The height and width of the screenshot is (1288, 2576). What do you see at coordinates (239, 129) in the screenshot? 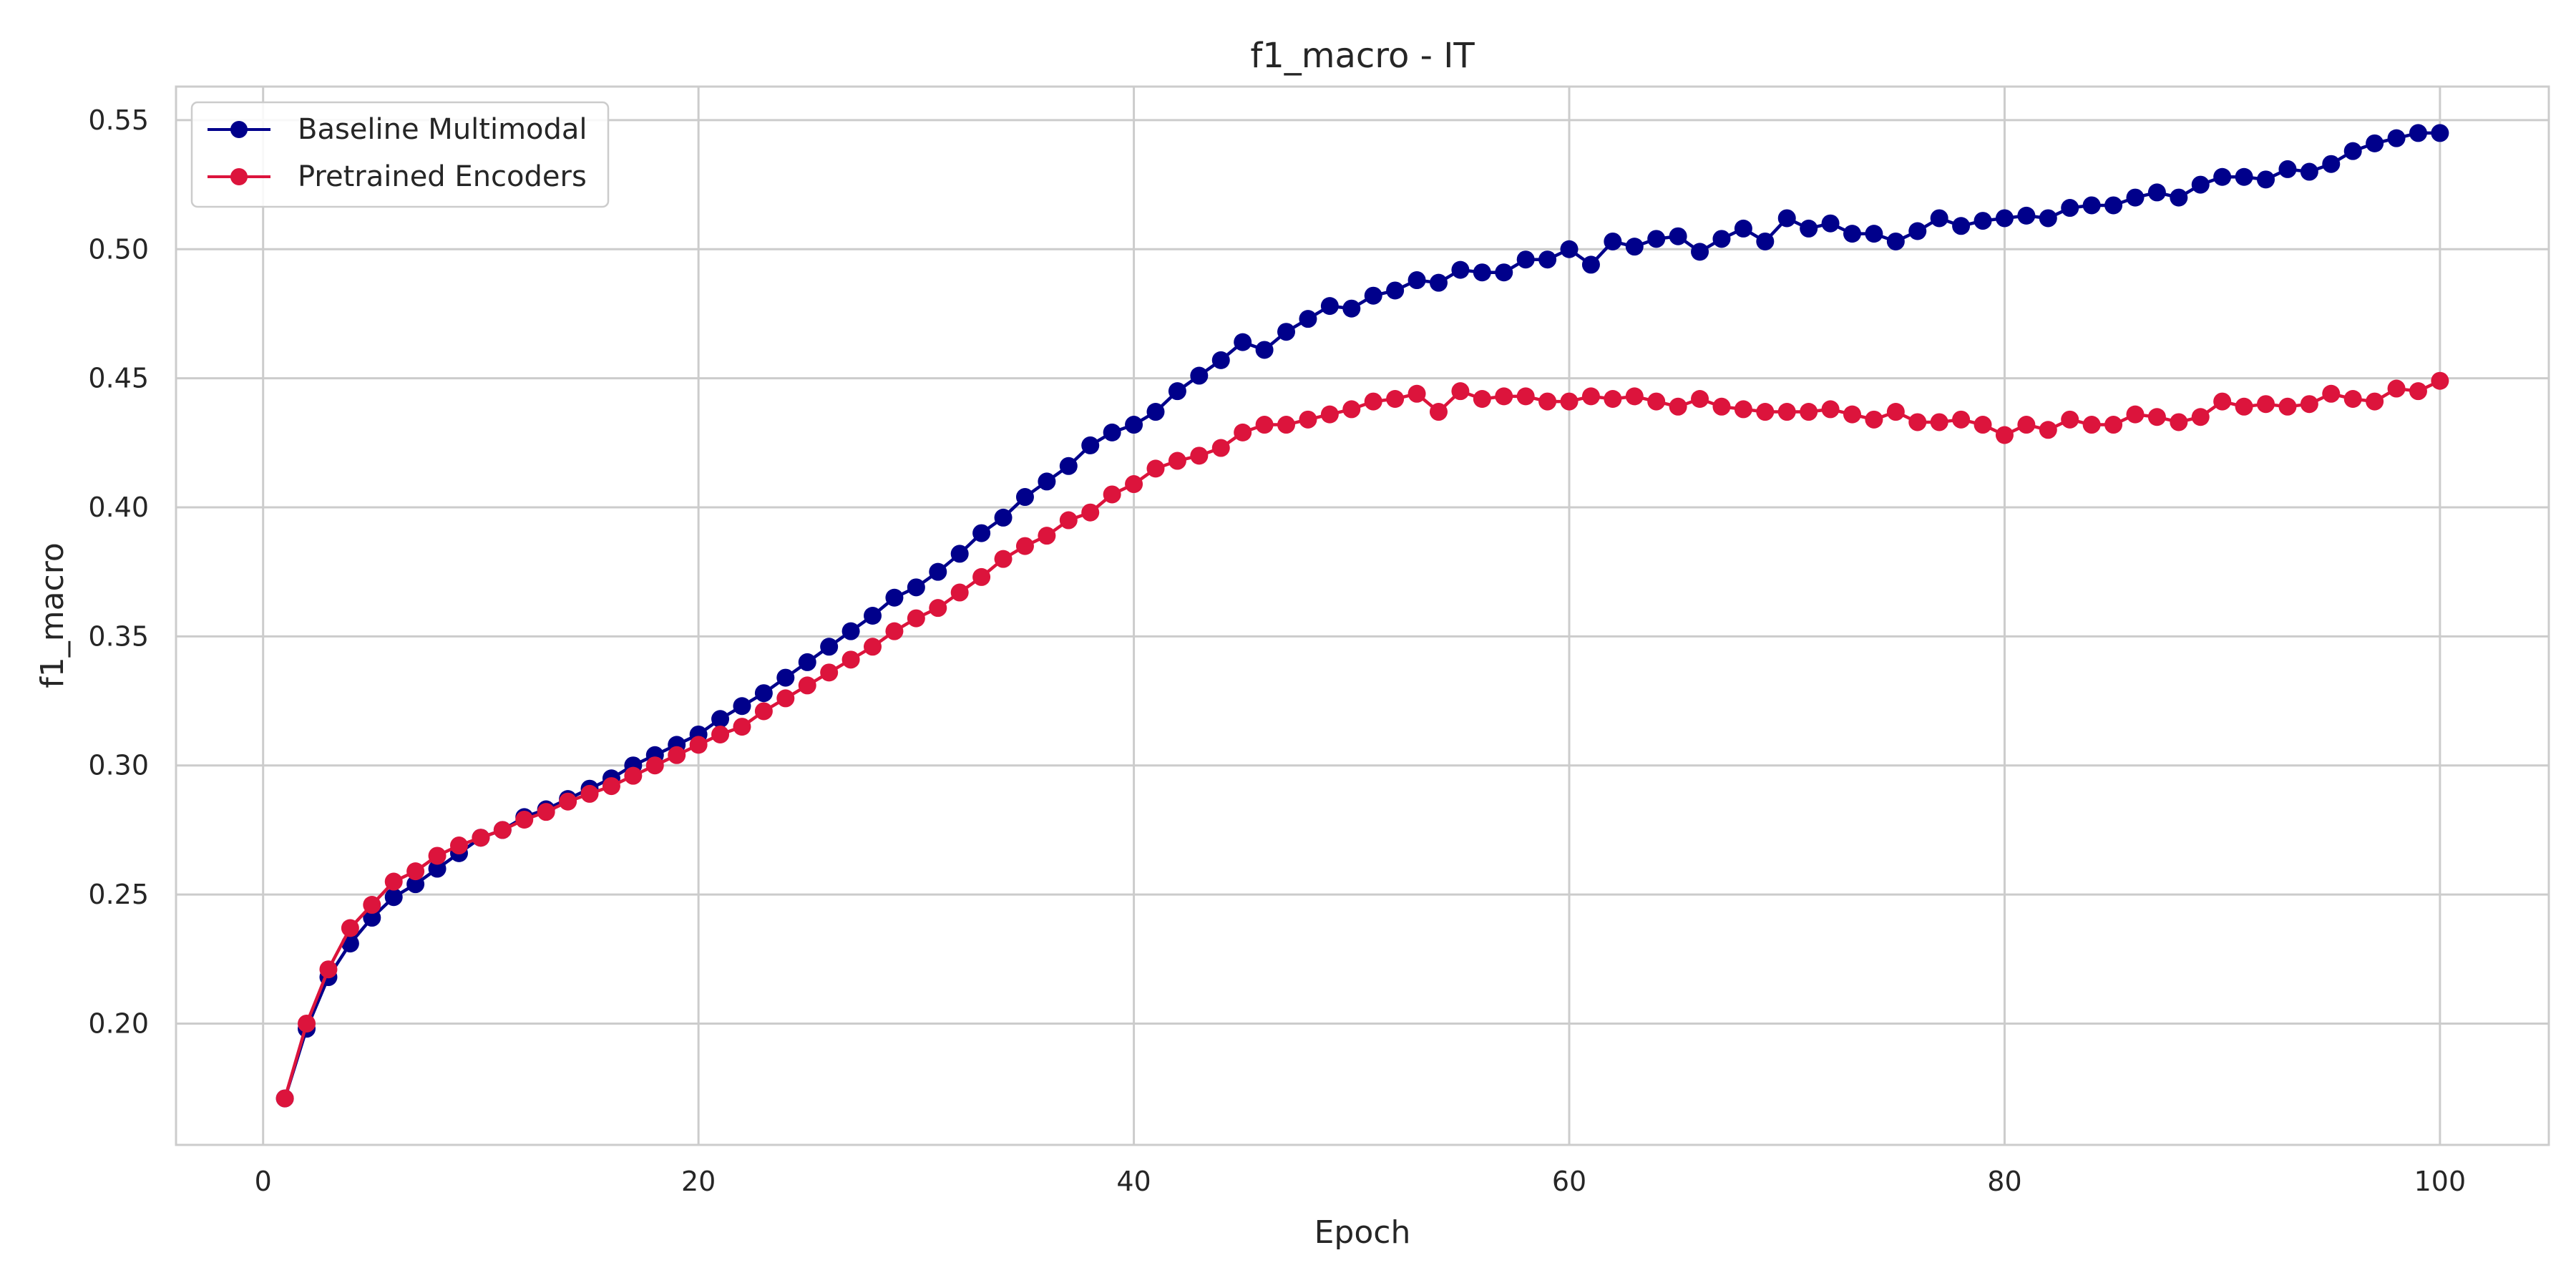
I see `legend-marker-baseline` at bounding box center [239, 129].